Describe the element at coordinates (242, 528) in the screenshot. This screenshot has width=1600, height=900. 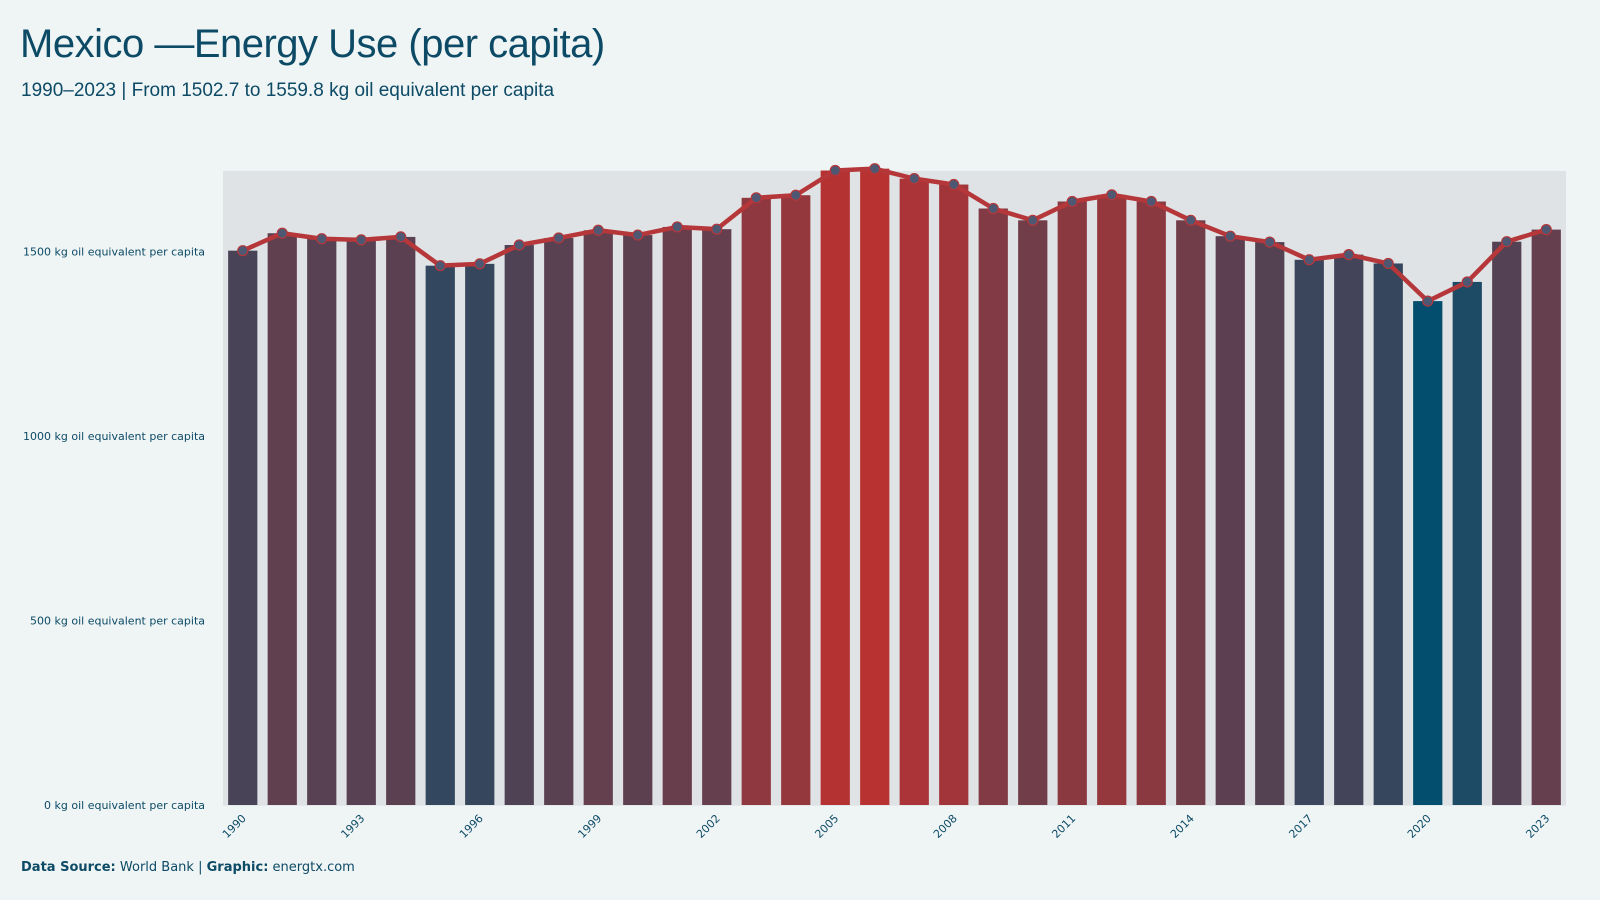
I see `bar-1990` at that location.